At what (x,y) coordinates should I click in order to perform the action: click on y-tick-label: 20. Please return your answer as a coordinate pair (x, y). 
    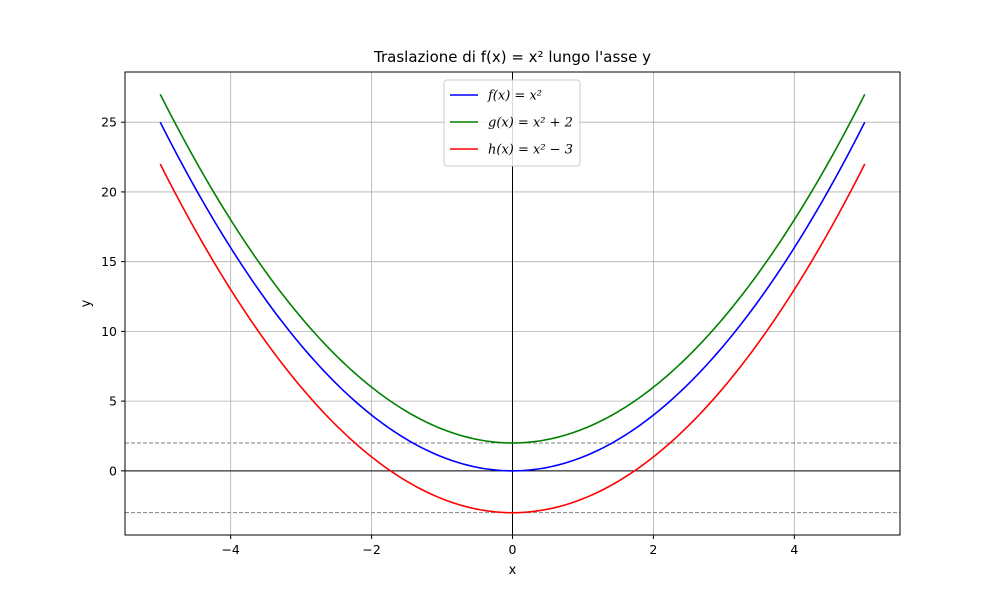
    Looking at the image, I should click on (109, 191).